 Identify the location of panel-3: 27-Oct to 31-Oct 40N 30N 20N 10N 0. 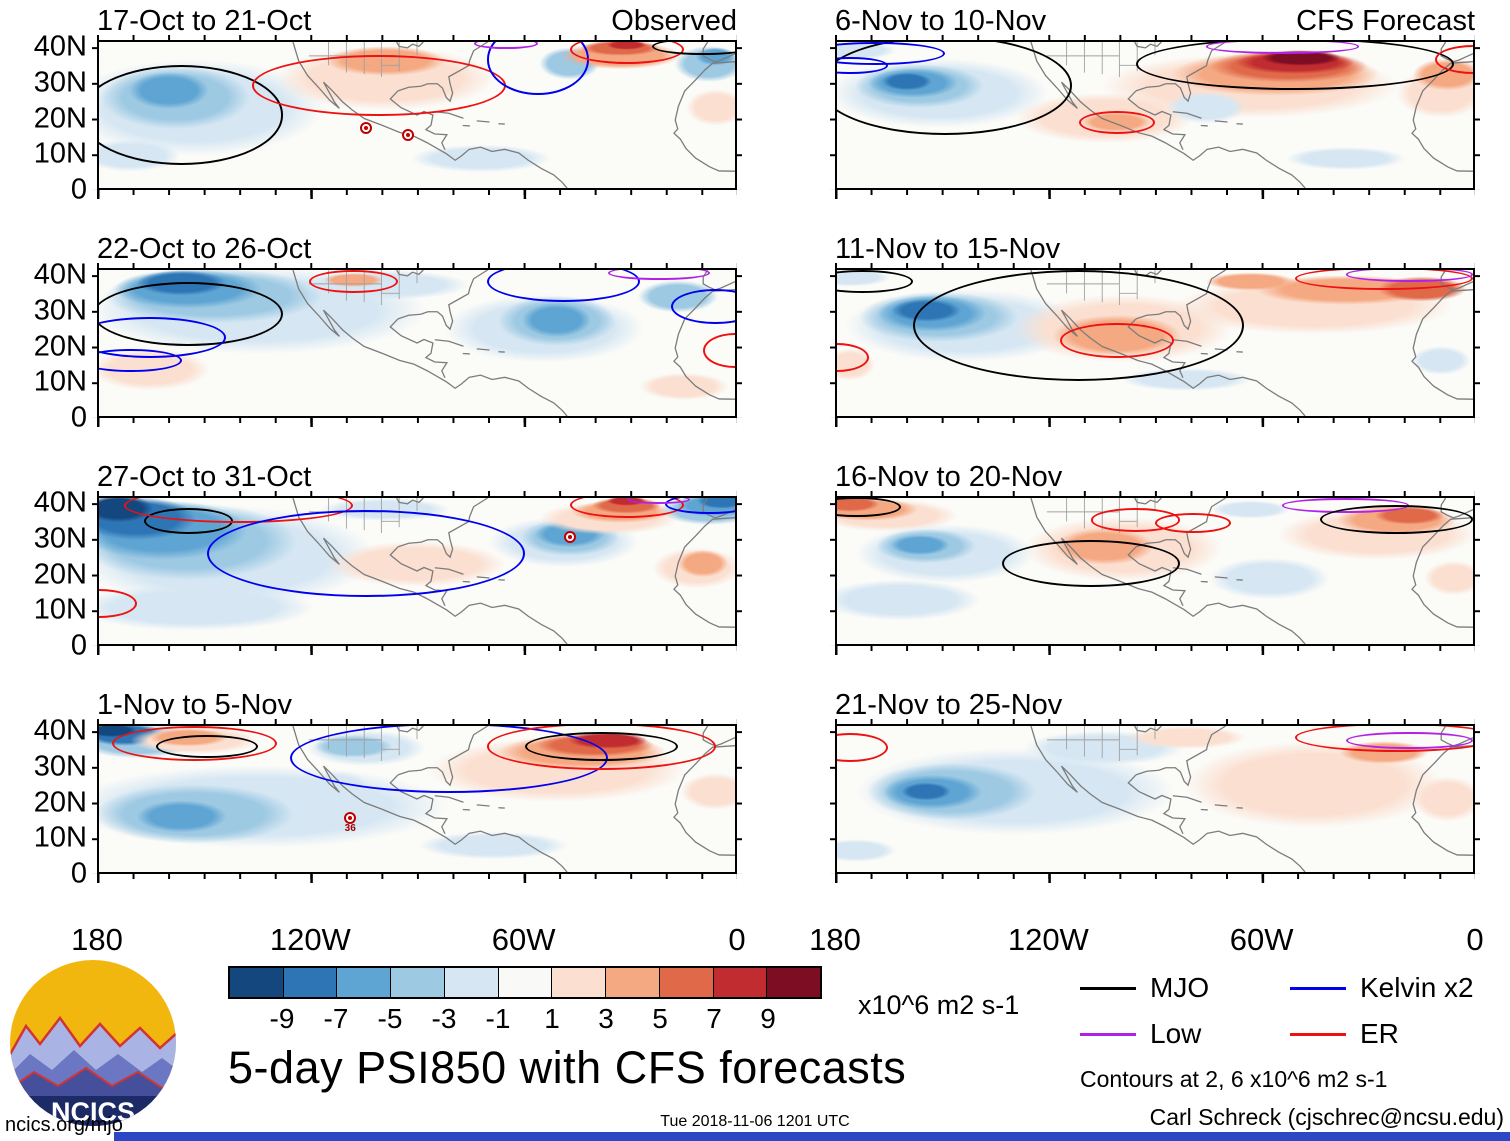
(388, 561).